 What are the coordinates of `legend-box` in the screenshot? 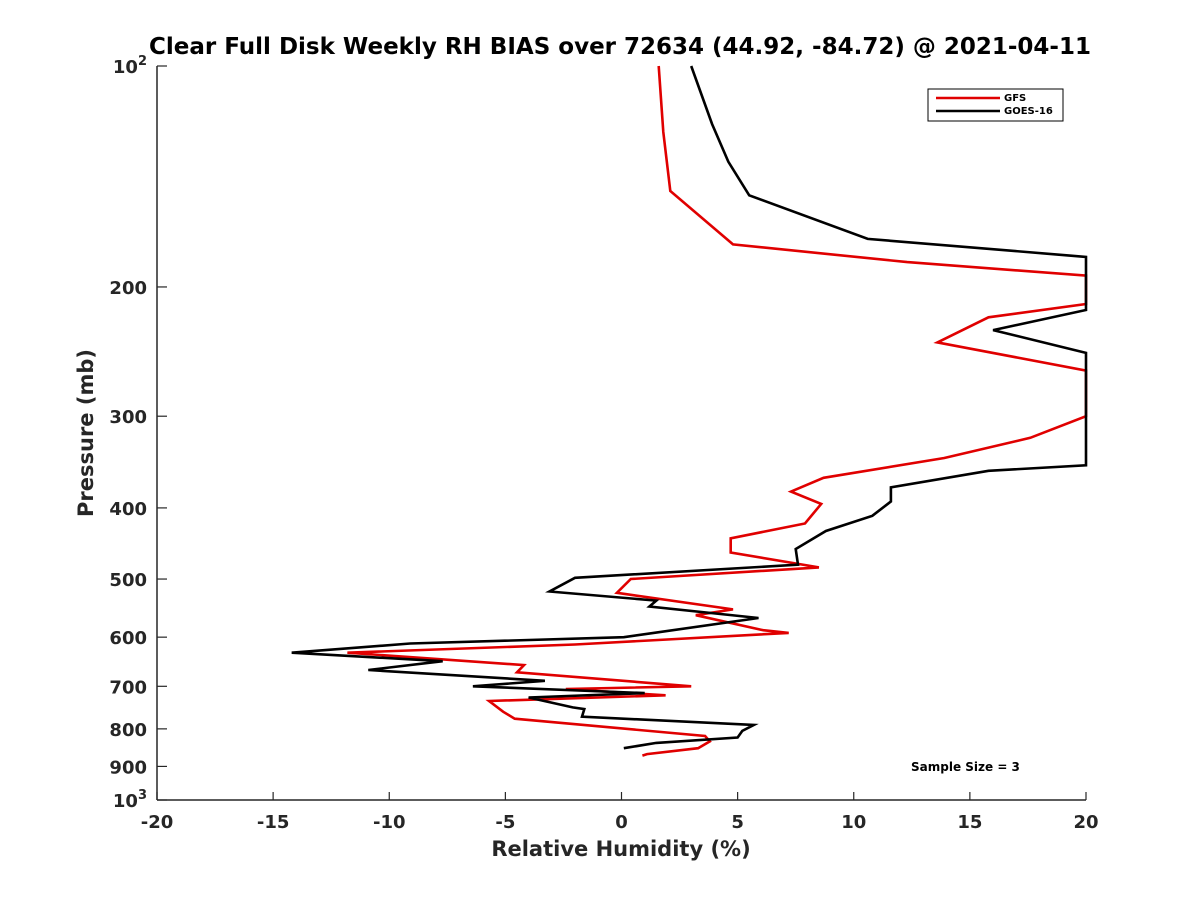 It's located at (995, 105).